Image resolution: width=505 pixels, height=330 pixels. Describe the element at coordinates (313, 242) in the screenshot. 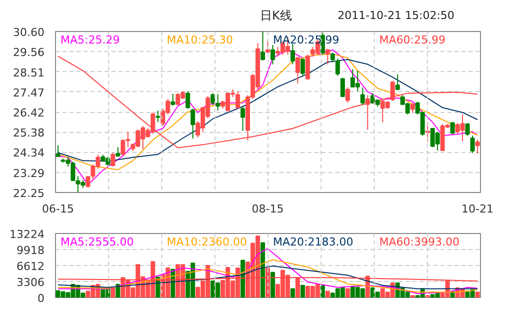

I see `series-label: MA20:2183.00` at that location.